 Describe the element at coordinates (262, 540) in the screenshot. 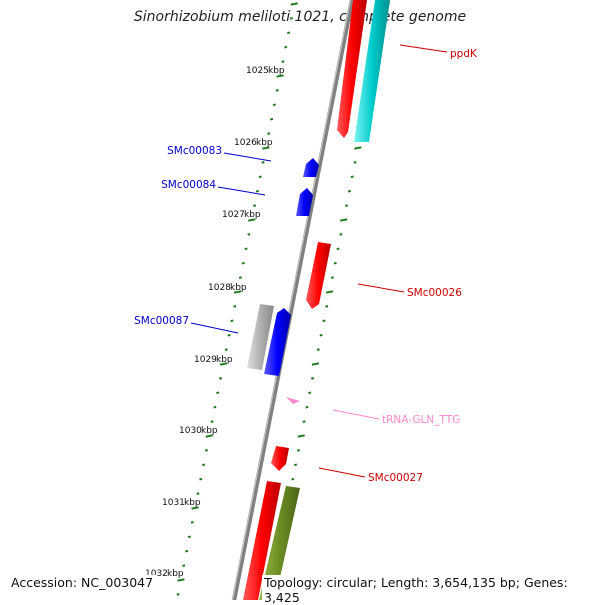

I see `gene-red-lower` at that location.